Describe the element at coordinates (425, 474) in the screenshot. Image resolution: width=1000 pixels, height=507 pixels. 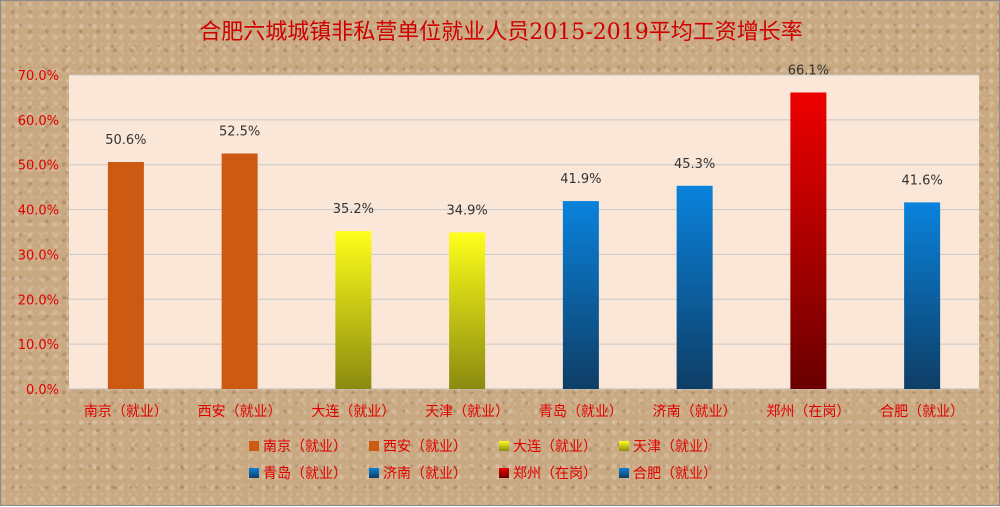
I see `legend-entry: 济南（就业）` at that location.